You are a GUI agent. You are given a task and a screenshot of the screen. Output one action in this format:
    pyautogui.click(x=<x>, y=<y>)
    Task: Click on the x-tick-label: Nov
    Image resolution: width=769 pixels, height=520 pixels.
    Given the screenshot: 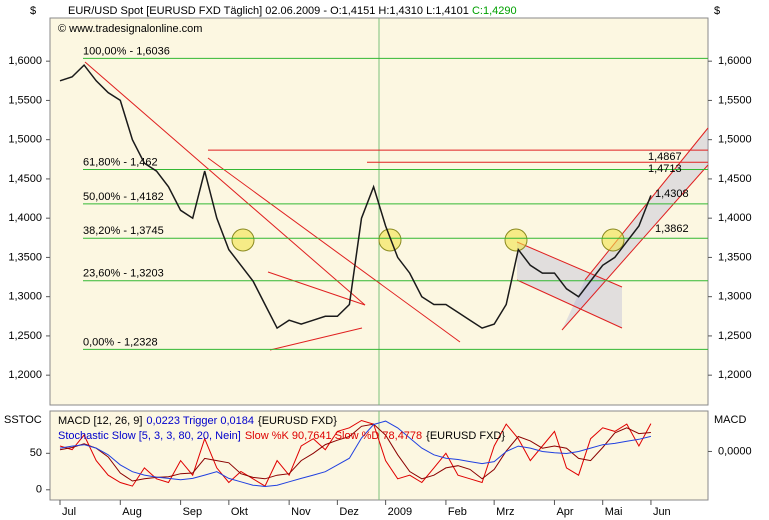 What is the action you would take?
    pyautogui.click(x=301, y=512)
    